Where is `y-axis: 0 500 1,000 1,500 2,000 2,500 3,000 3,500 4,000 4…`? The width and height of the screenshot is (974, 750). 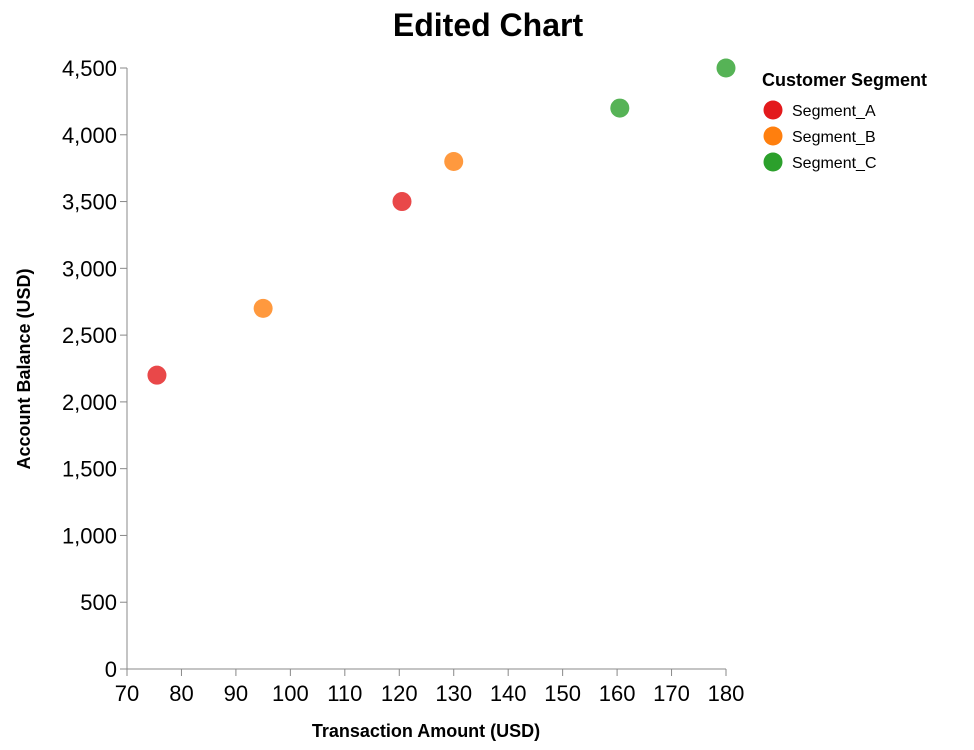
y-axis: 0 500 1,000 1,500 2,000 2,500 3,000 3,500 4,000 4… is located at coordinates (95, 369).